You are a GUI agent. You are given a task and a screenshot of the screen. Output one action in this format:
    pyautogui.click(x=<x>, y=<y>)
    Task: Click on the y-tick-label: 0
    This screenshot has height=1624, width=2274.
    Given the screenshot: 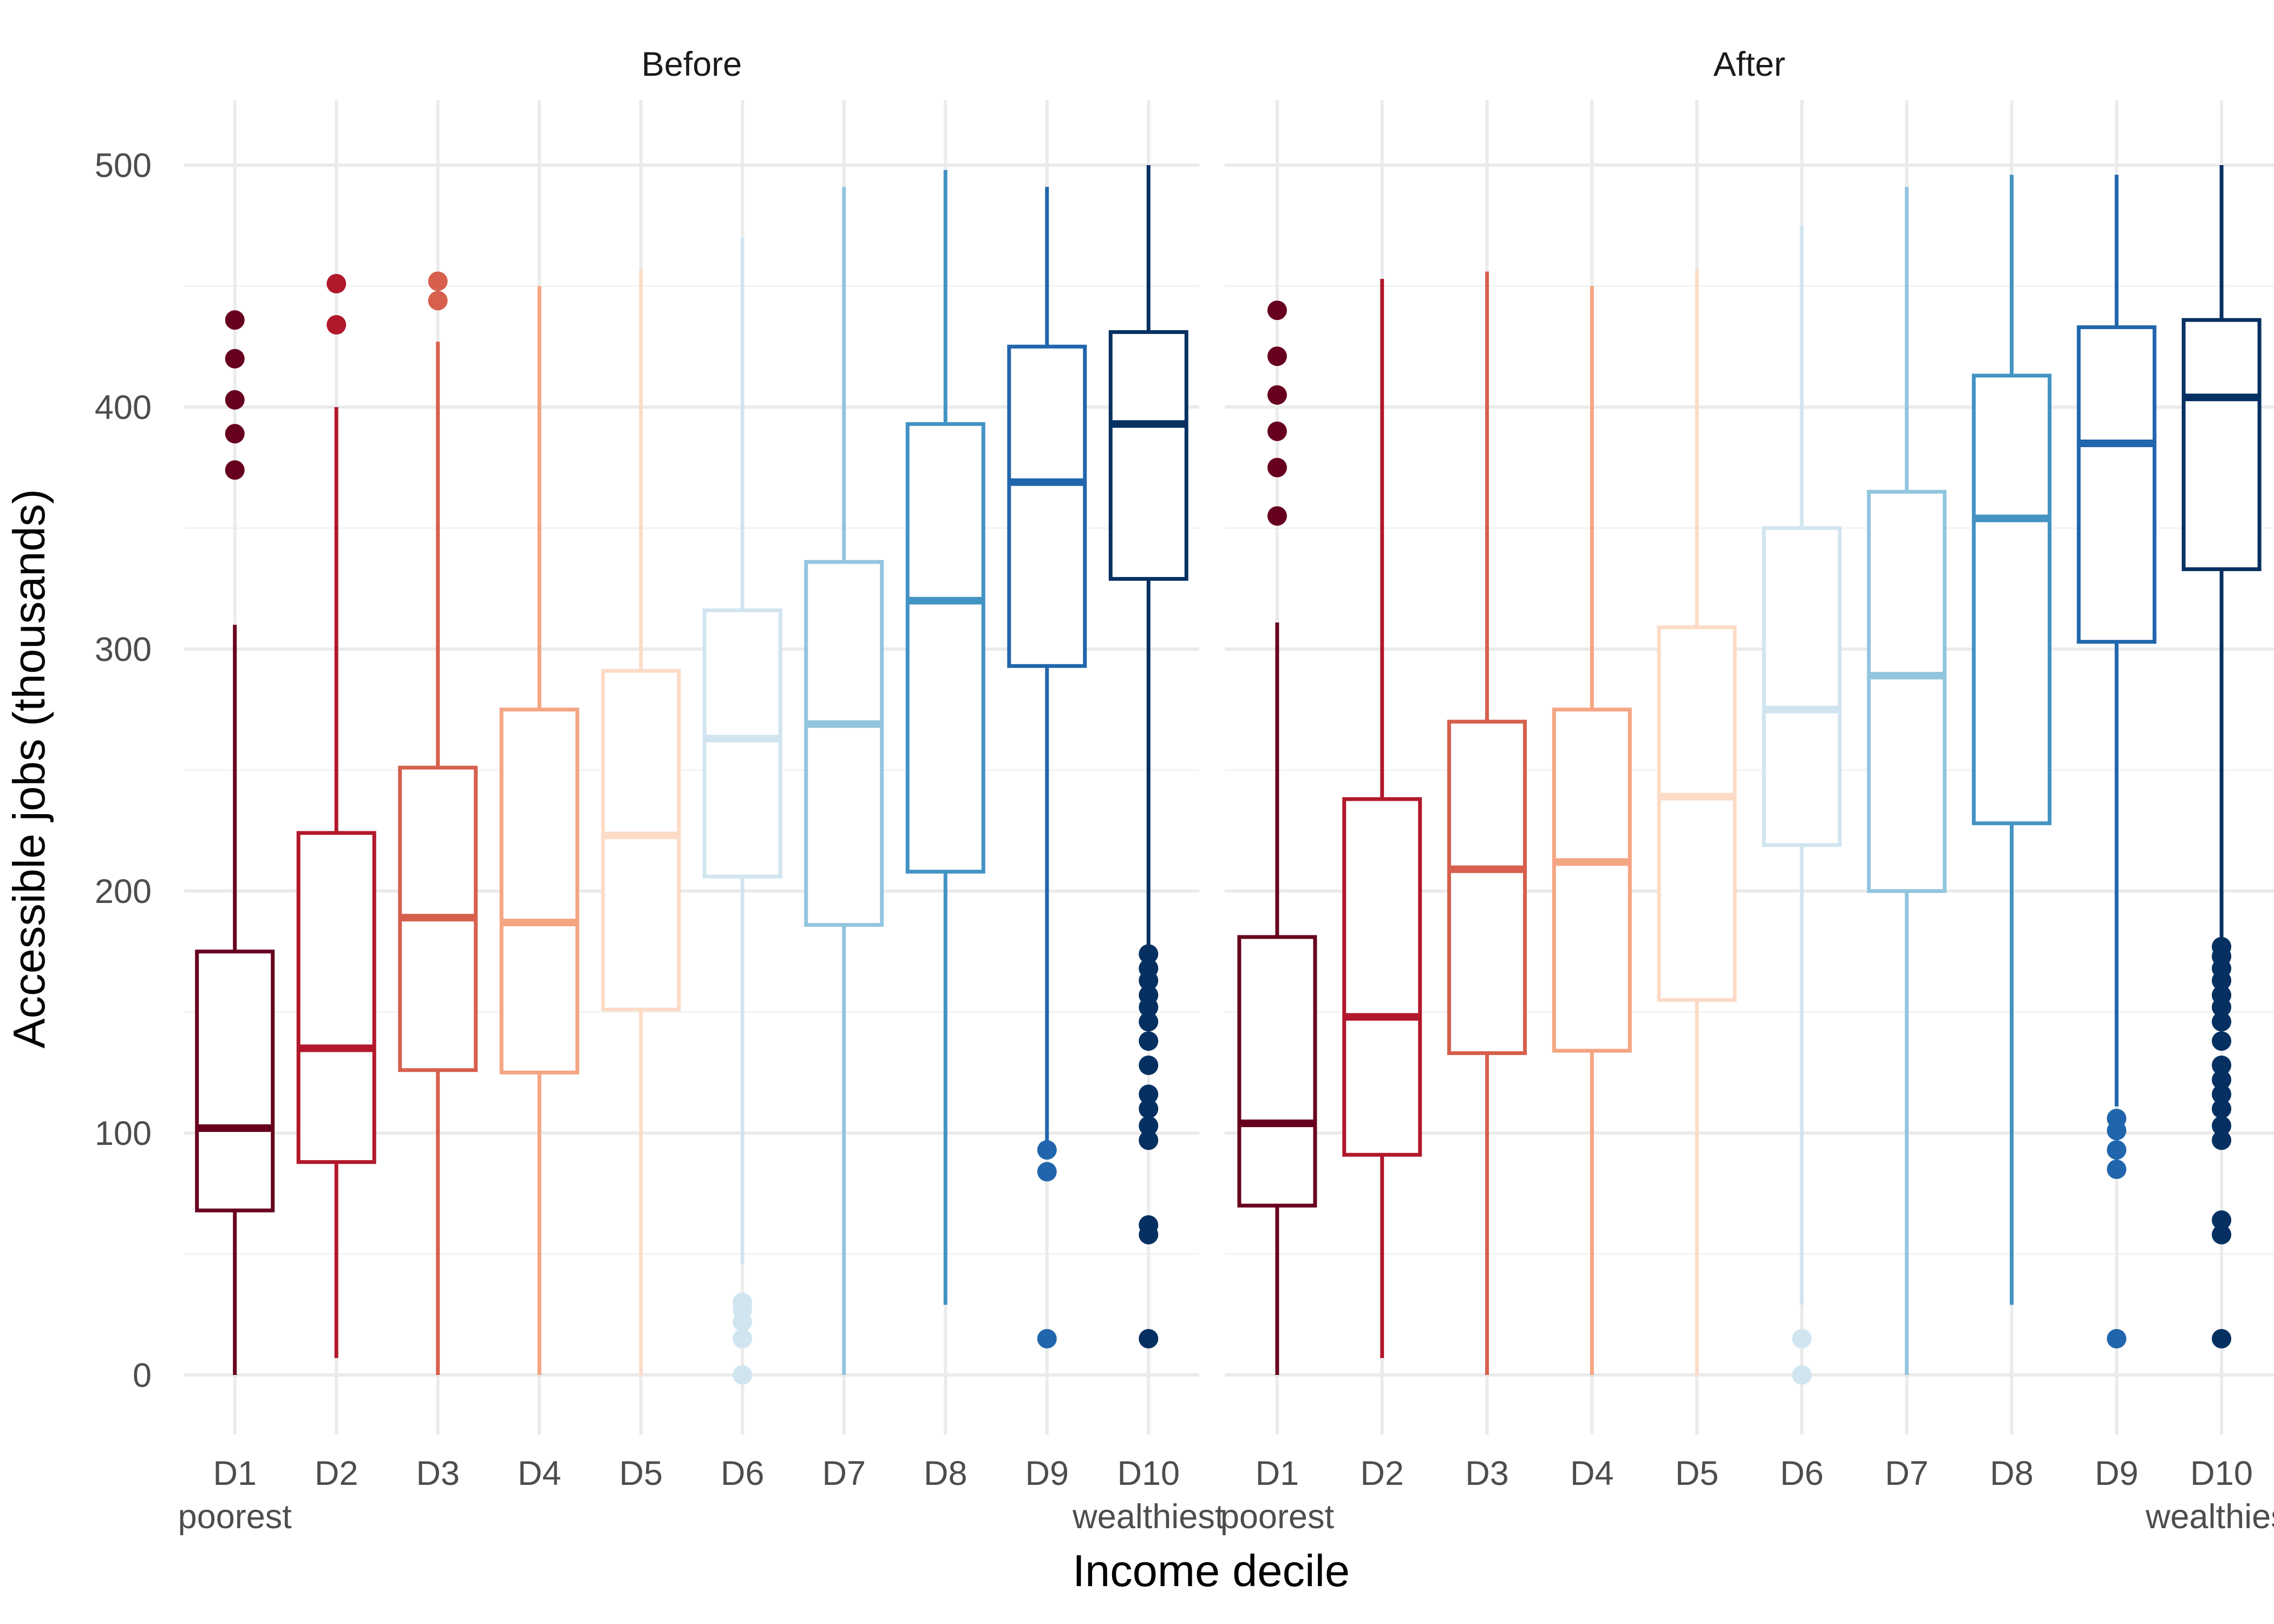 What is the action you would take?
    pyautogui.click(x=143, y=1376)
    